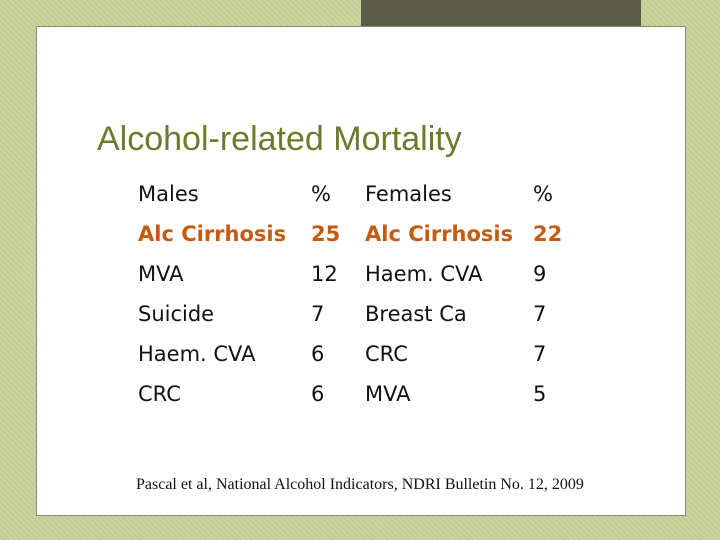  I want to click on male-cause: Suicide, so click(176, 314).